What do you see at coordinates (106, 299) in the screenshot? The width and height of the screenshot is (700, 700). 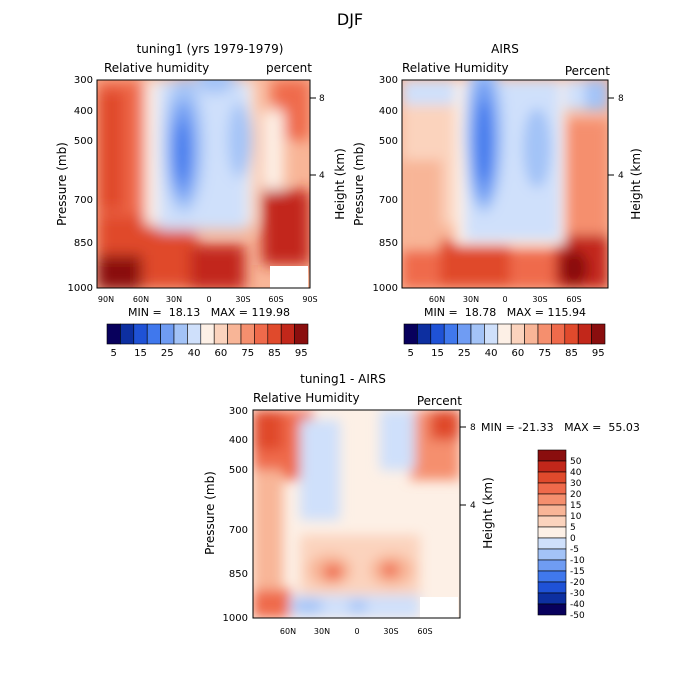 I see `x-tick-label: 90N` at bounding box center [106, 299].